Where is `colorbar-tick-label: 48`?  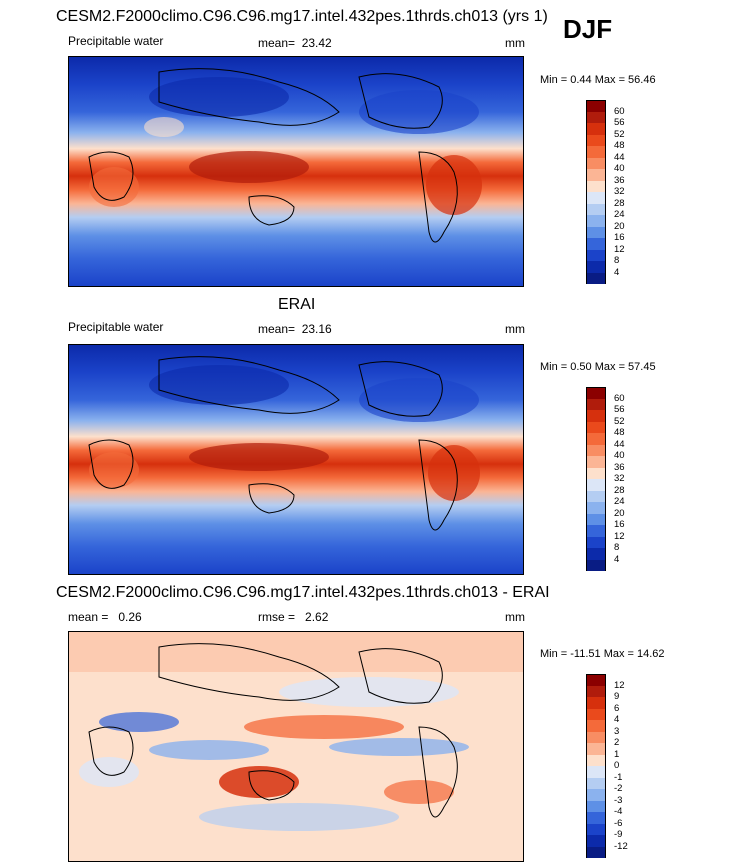
colorbar-tick-label: 48 is located at coordinates (619, 432).